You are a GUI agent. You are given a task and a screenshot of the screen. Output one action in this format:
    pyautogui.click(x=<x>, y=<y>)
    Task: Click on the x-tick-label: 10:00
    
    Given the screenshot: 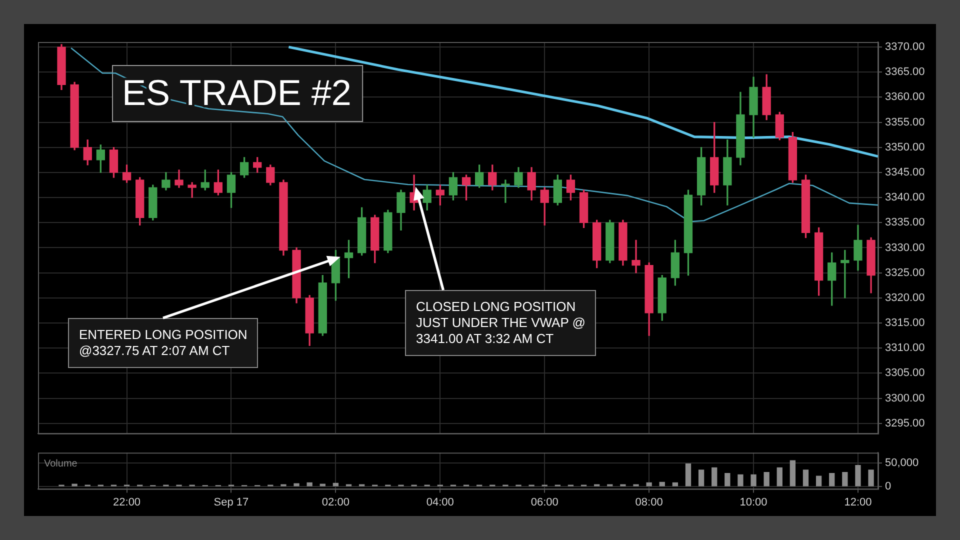 What is the action you would take?
    pyautogui.click(x=754, y=502)
    